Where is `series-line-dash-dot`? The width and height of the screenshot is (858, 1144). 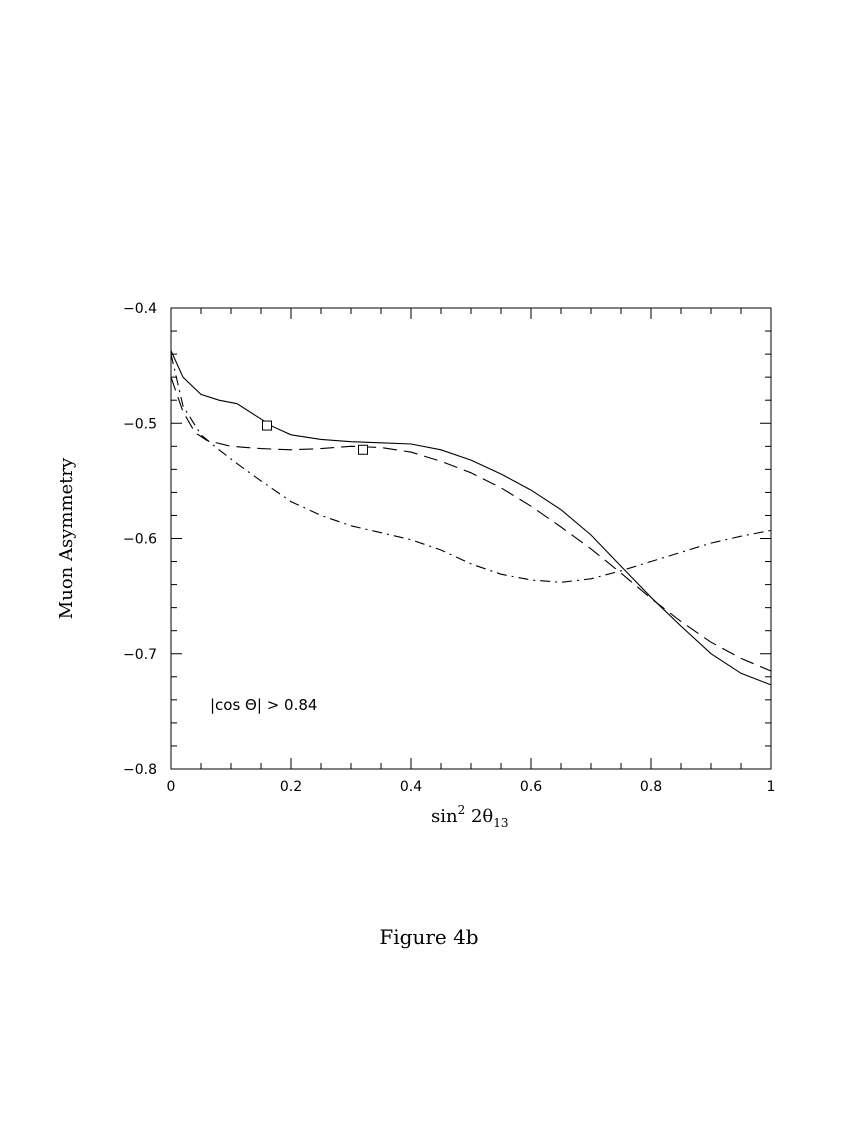 series-line-dash-dot is located at coordinates (471, 468).